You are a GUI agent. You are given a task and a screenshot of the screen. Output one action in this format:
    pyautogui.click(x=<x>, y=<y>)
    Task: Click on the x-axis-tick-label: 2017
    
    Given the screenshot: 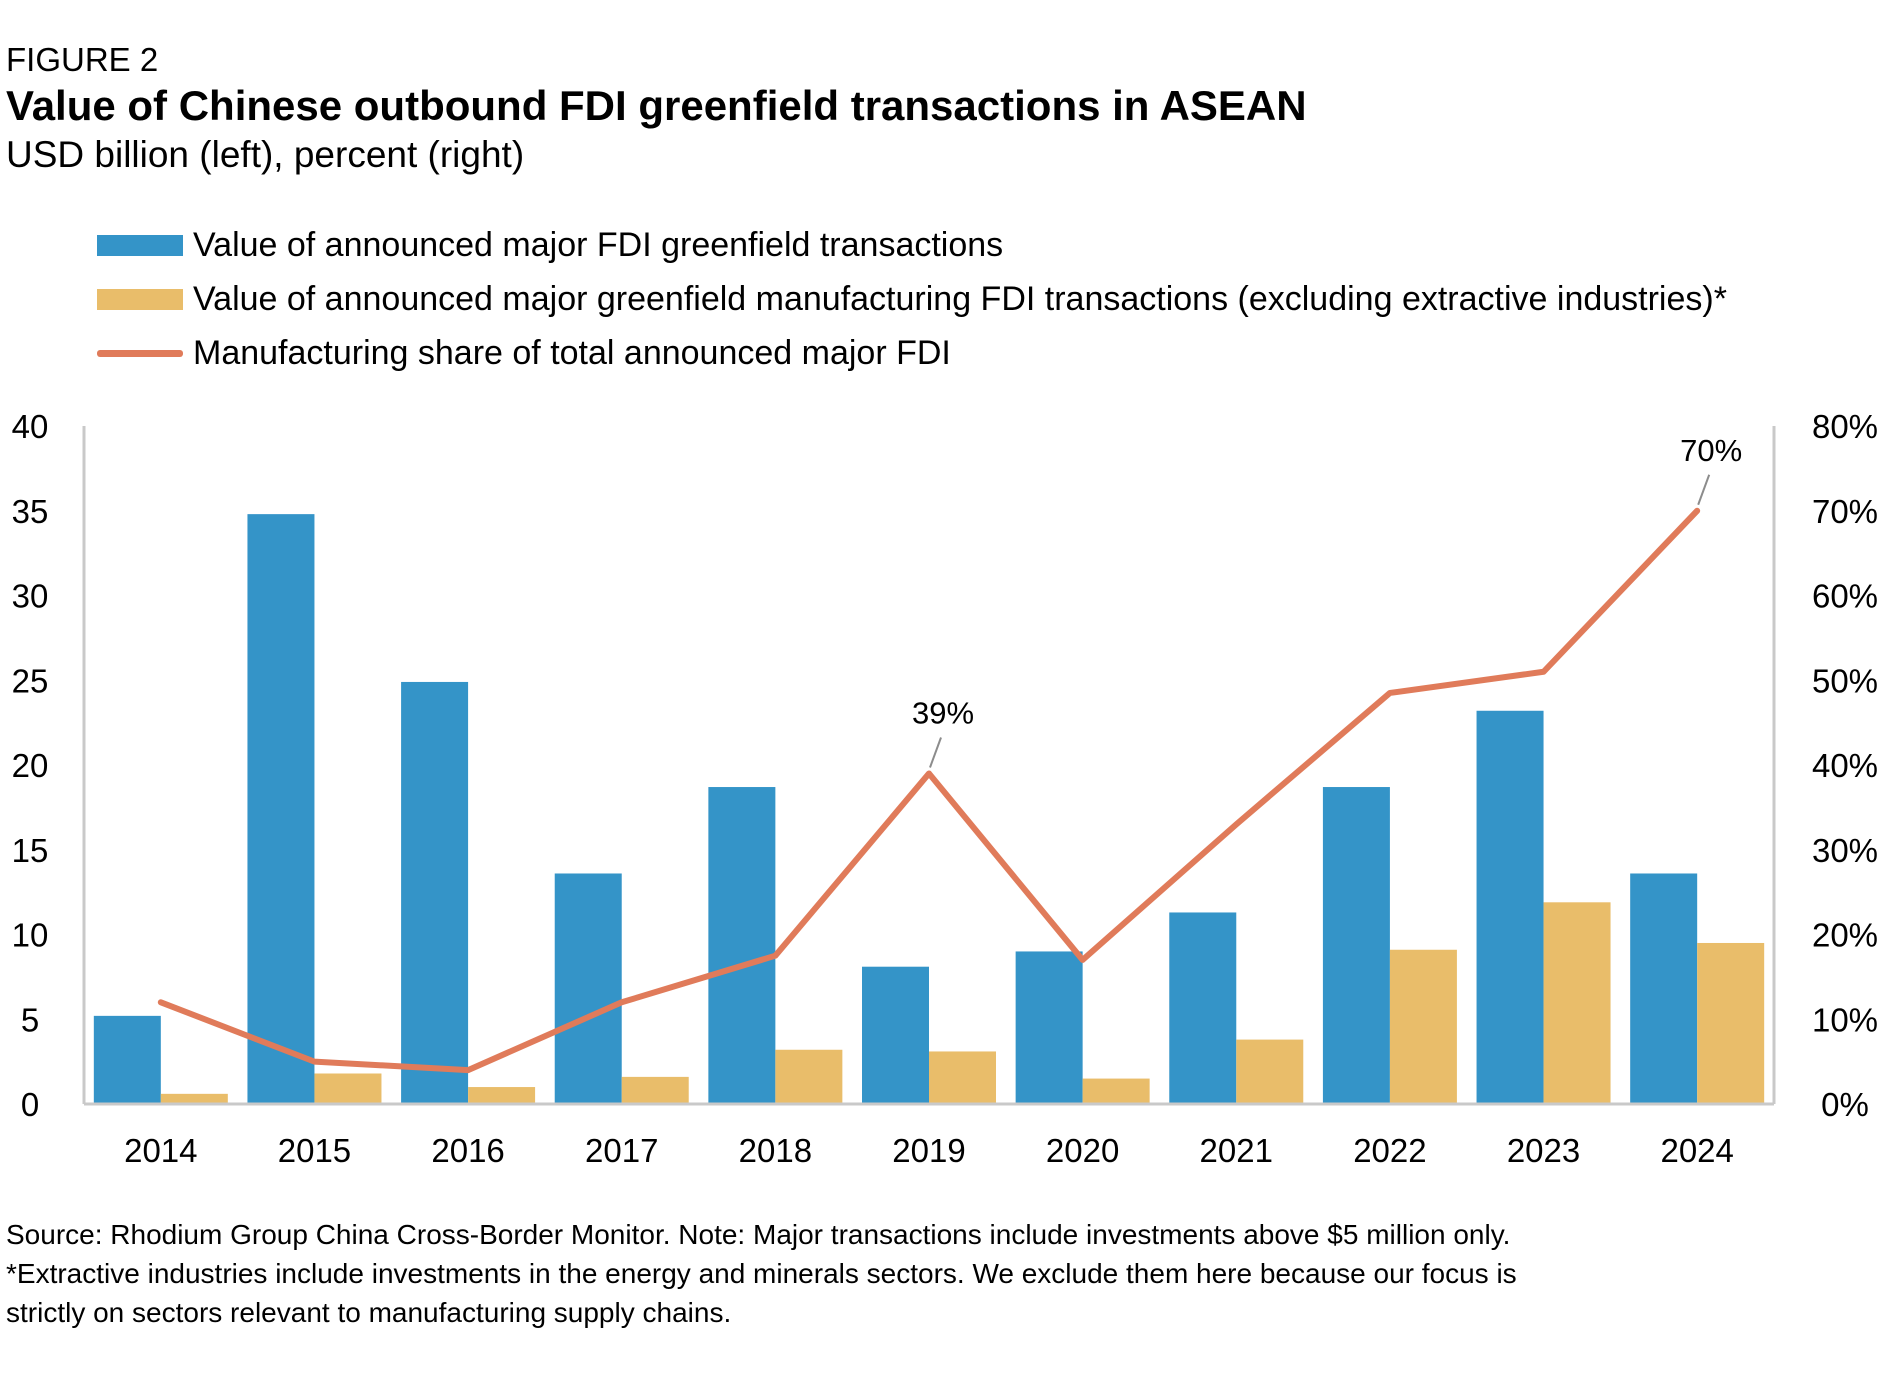 What is the action you would take?
    pyautogui.click(x=621, y=1150)
    